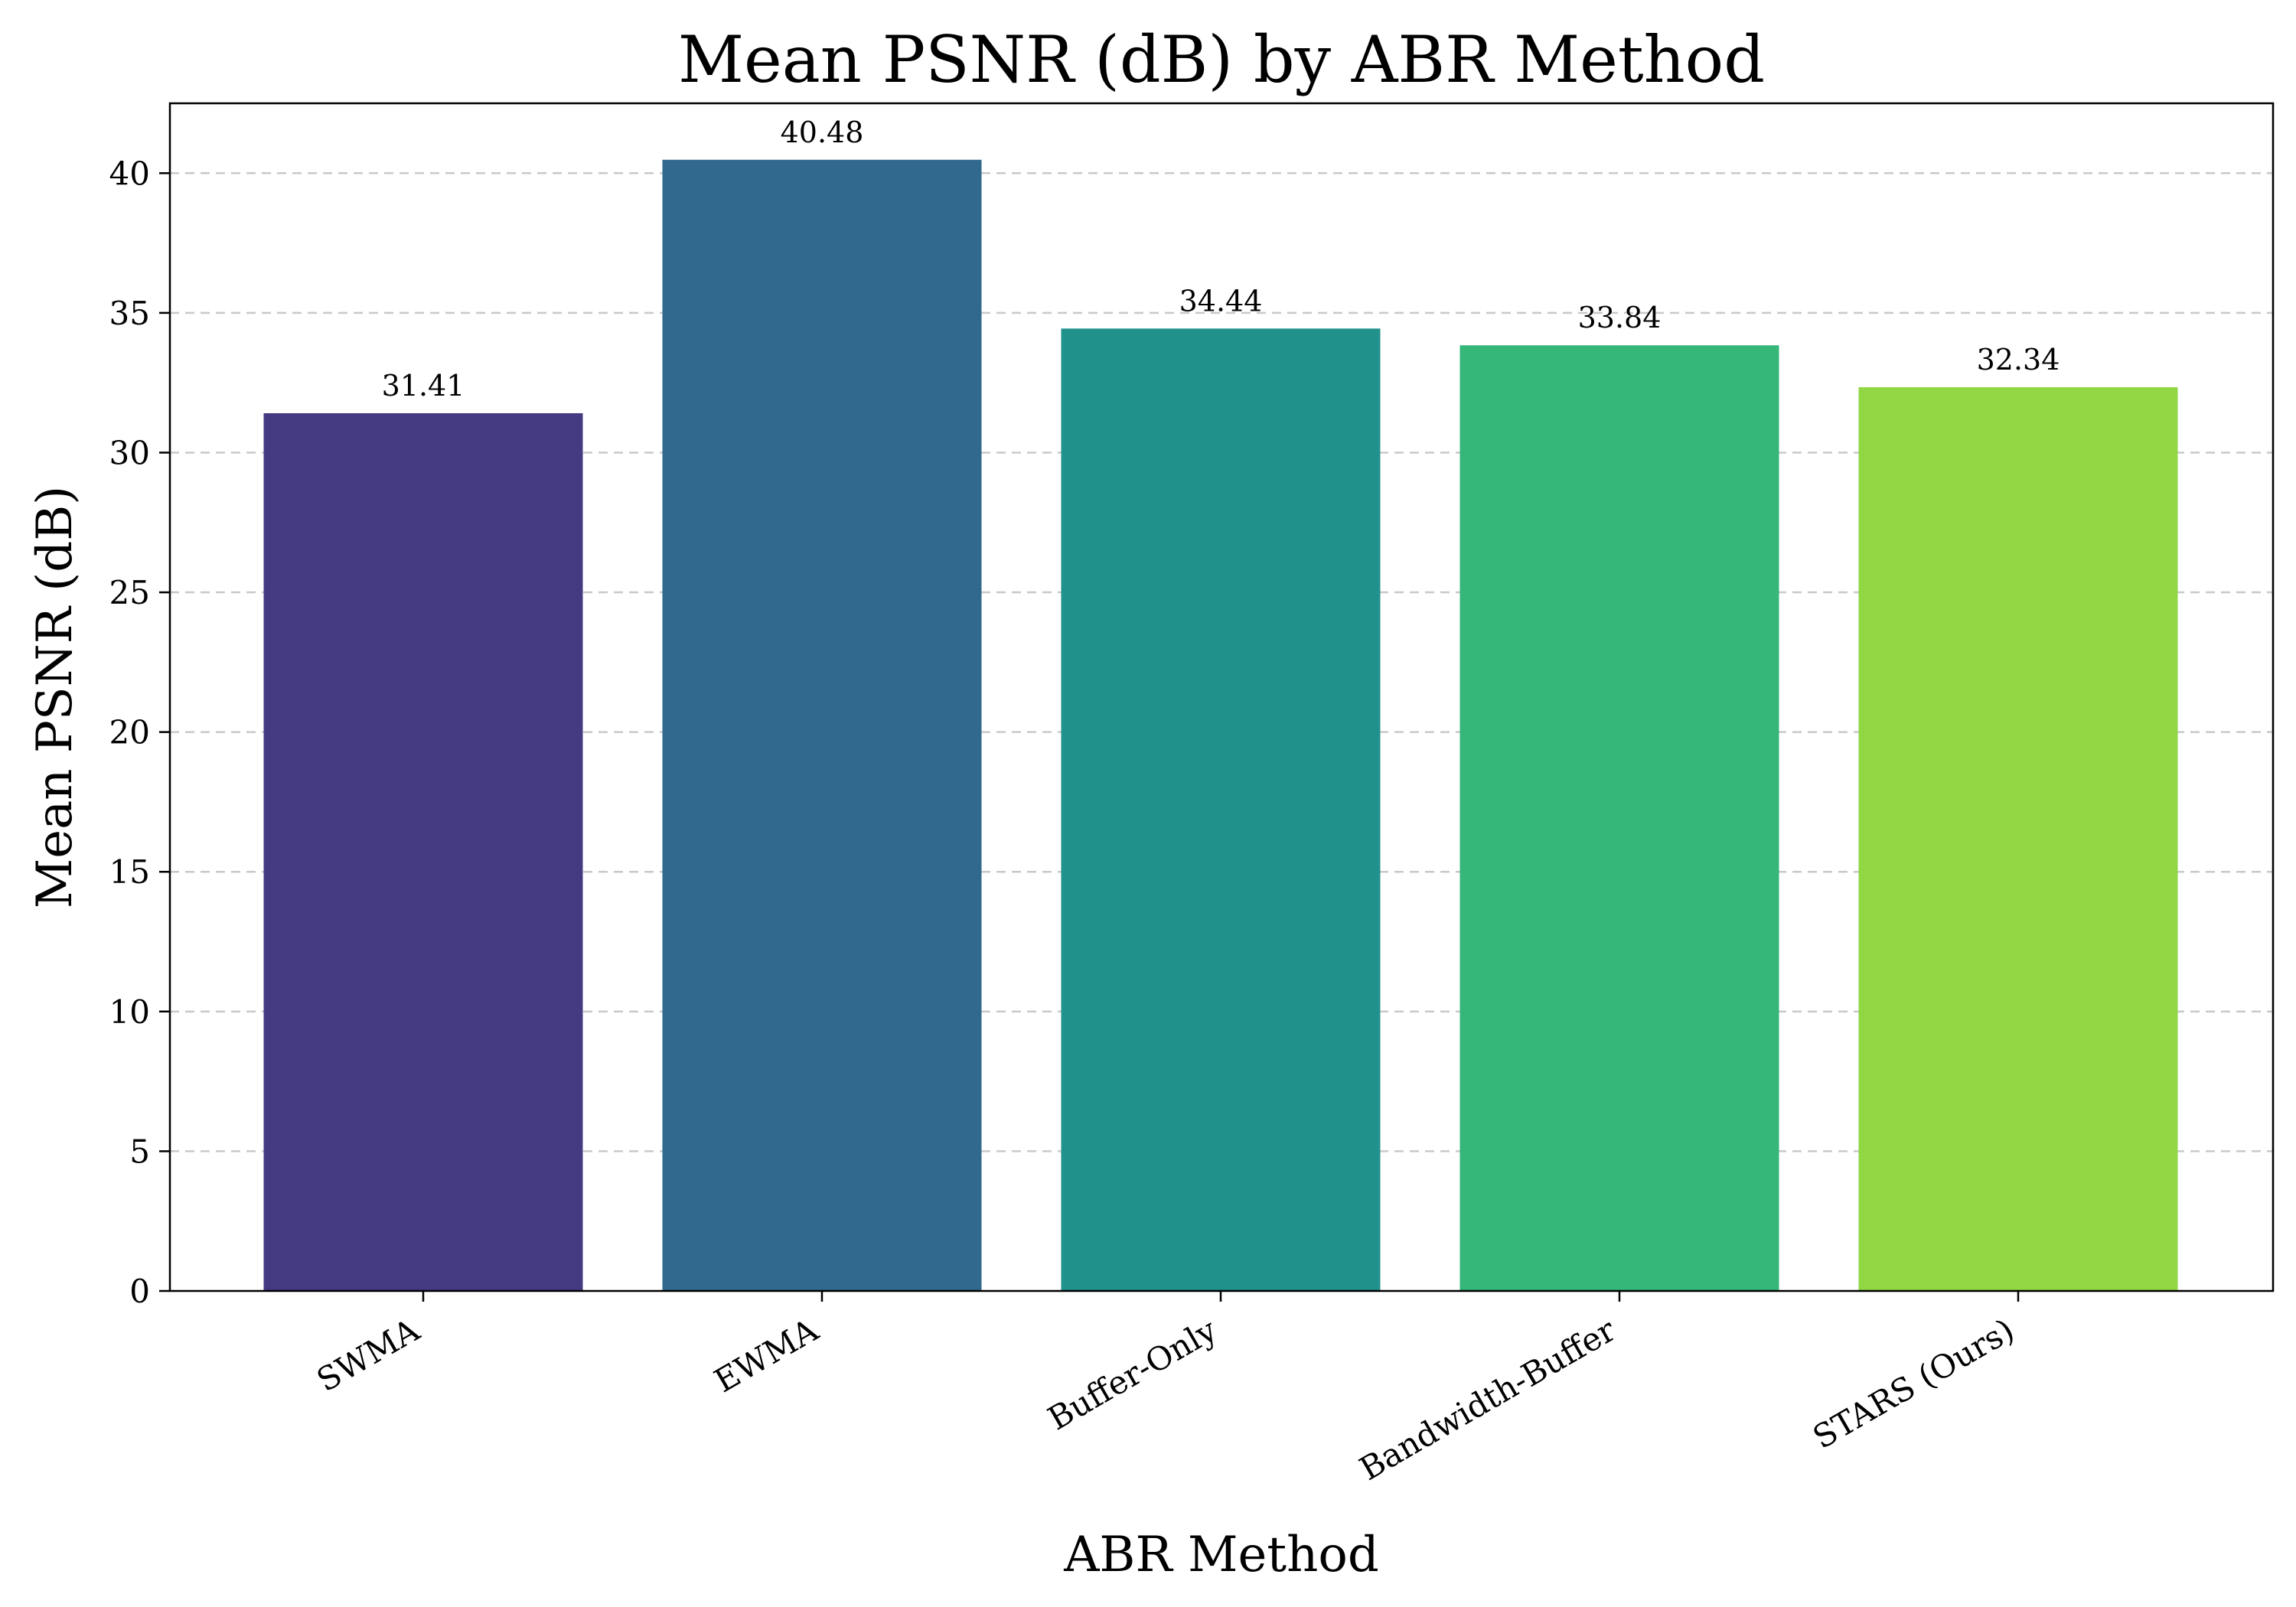 The image size is (2296, 1607). What do you see at coordinates (1913, 1383) in the screenshot?
I see `x-tick-label: STARS (Ours)` at bounding box center [1913, 1383].